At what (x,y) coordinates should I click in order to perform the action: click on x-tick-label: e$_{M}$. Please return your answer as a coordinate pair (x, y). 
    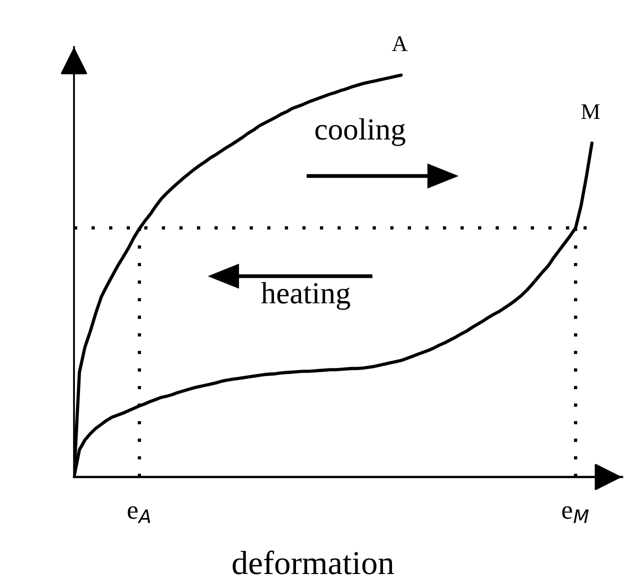
    Looking at the image, I should click on (575, 515).